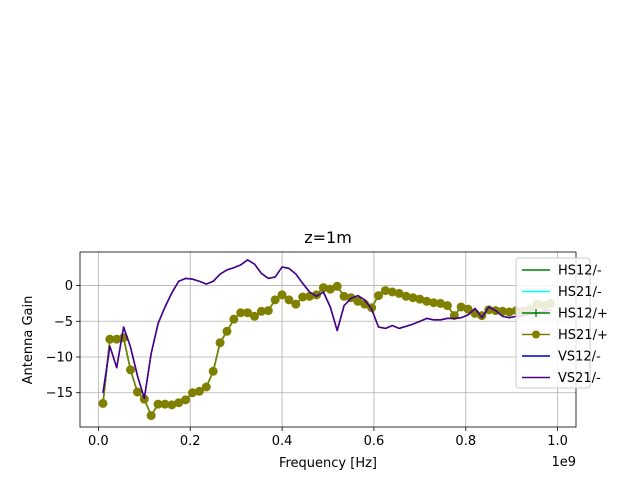 Image resolution: width=640 pixels, height=480 pixels. Describe the element at coordinates (579, 357) in the screenshot. I see `legend-label: VS12/-` at that location.